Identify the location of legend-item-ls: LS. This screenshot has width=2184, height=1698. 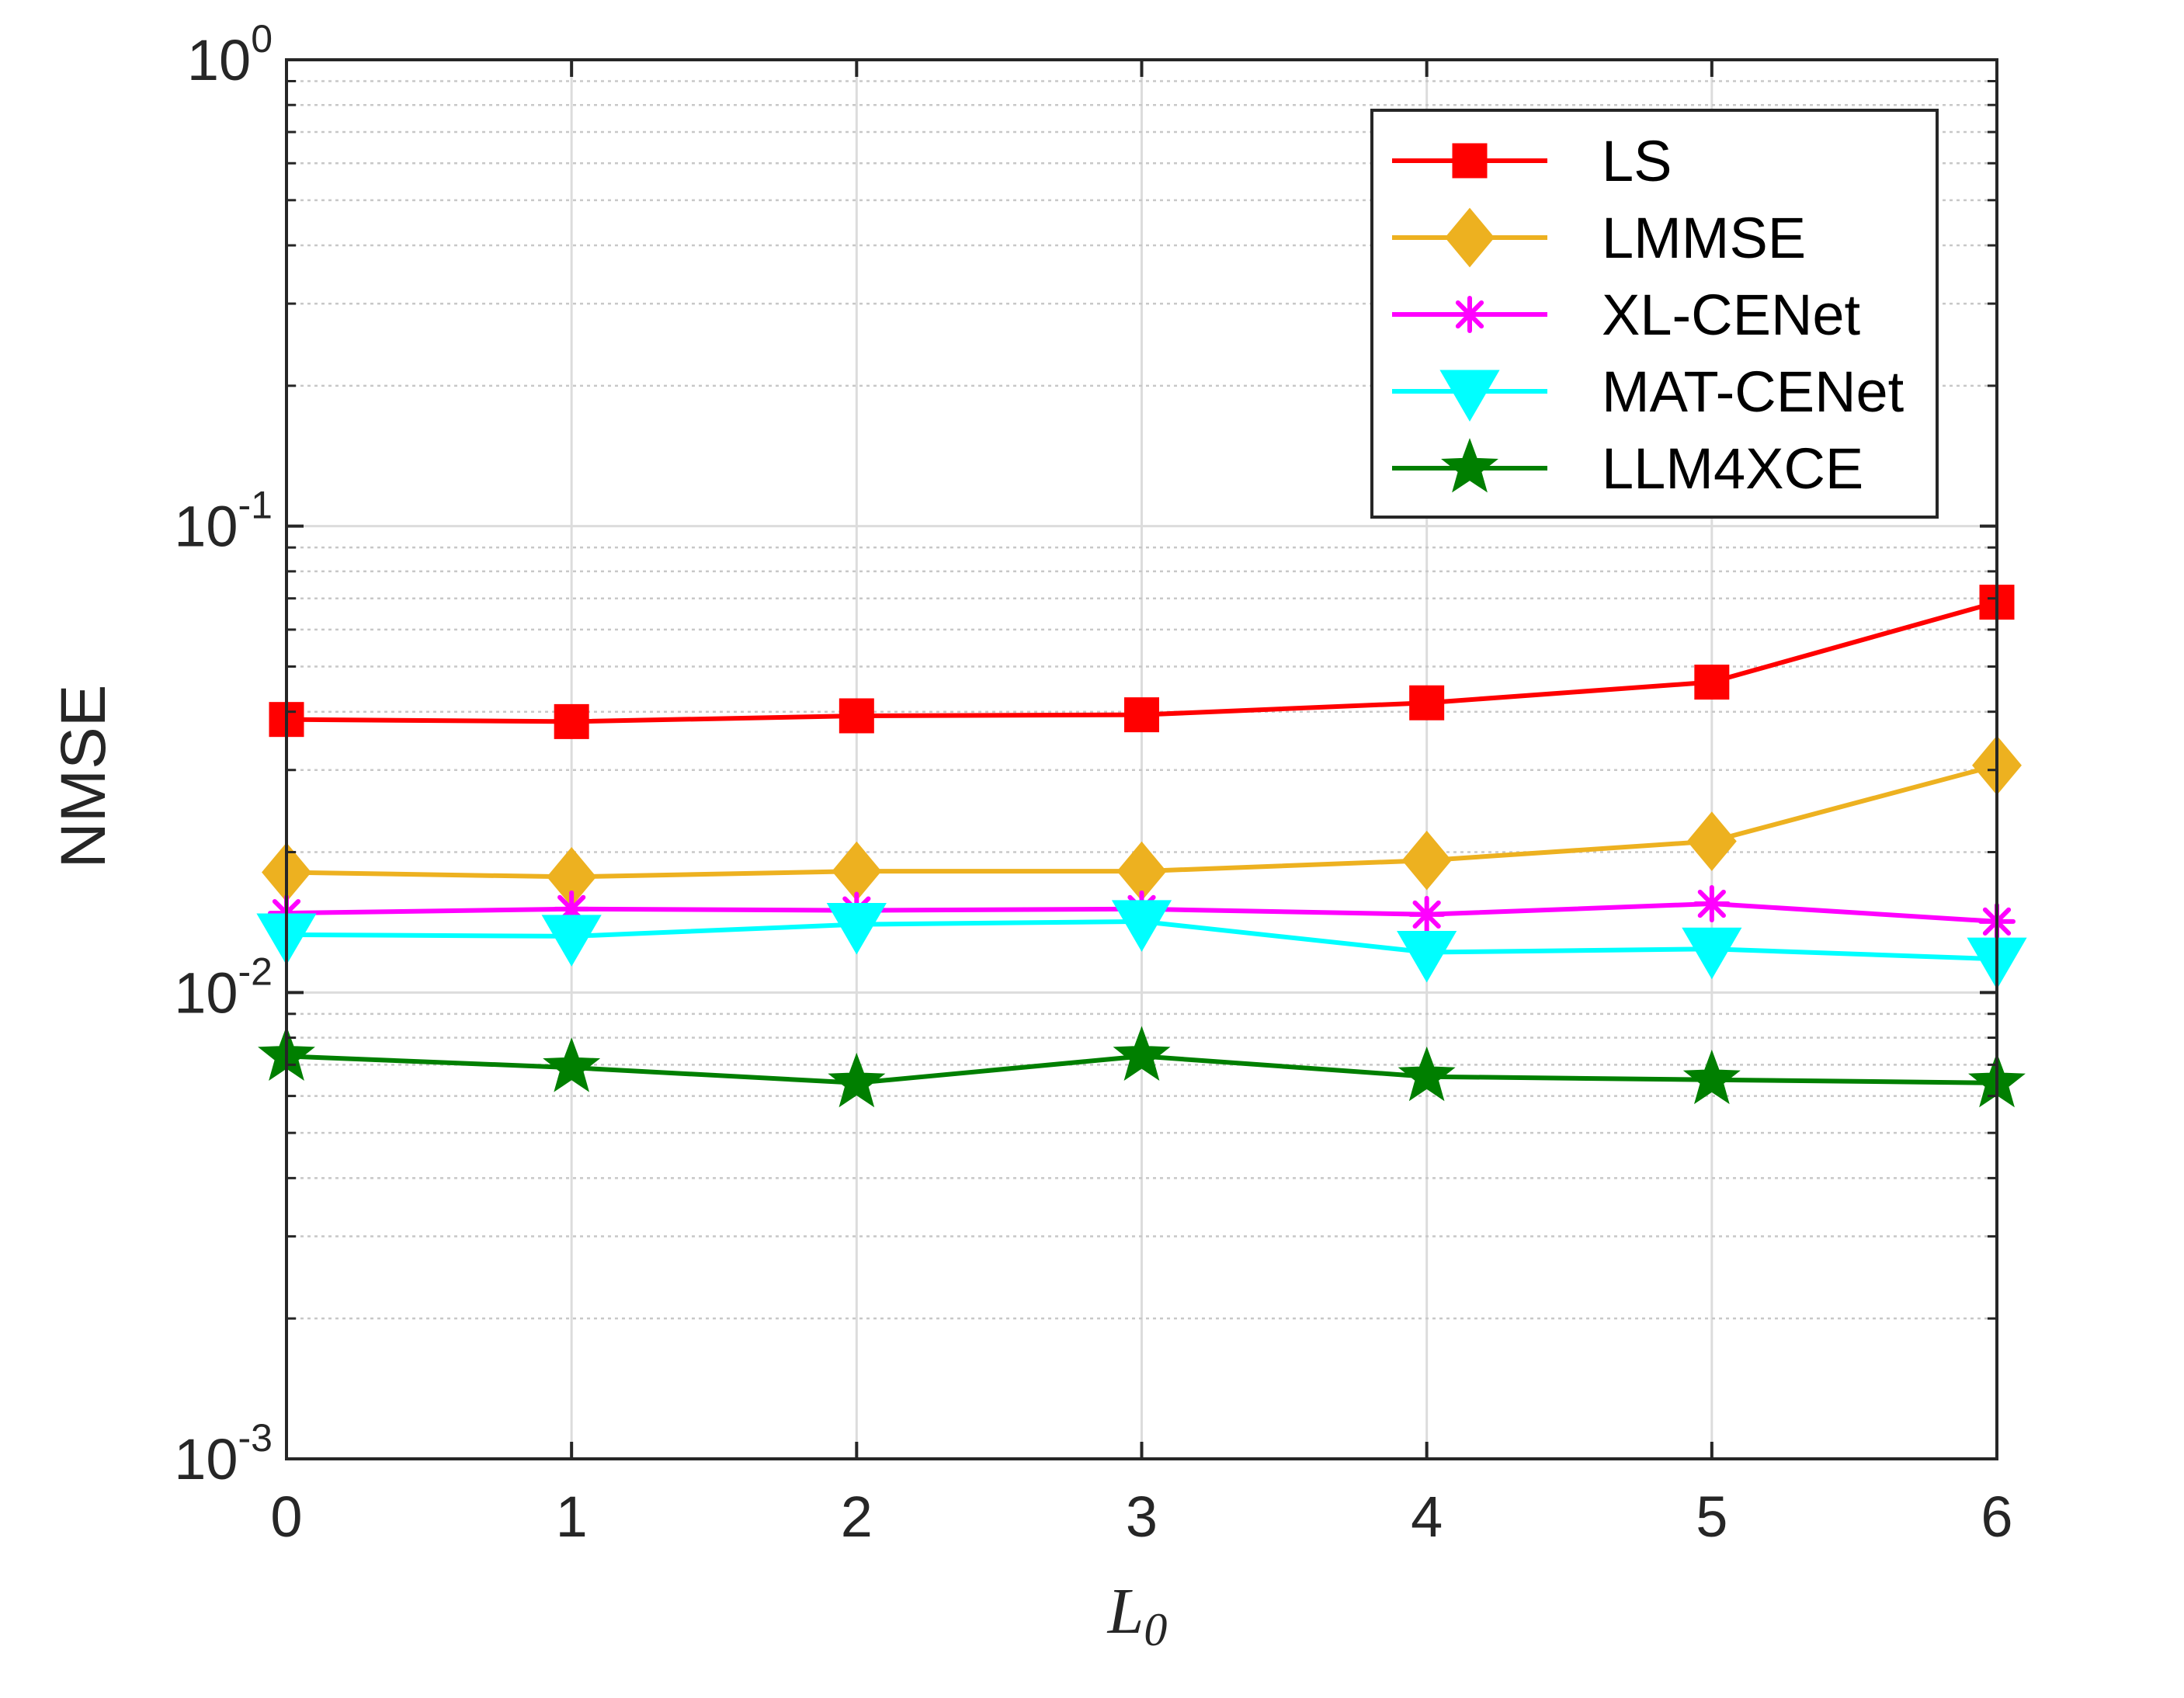
(1532, 161).